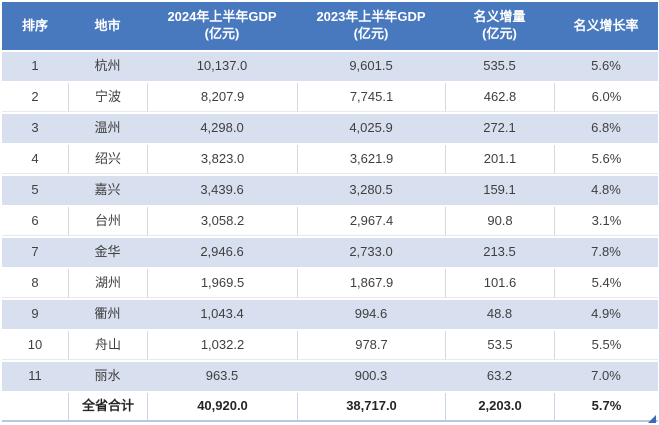  What do you see at coordinates (499, 345) in the screenshot?
I see `cell-increase: 53.5` at bounding box center [499, 345].